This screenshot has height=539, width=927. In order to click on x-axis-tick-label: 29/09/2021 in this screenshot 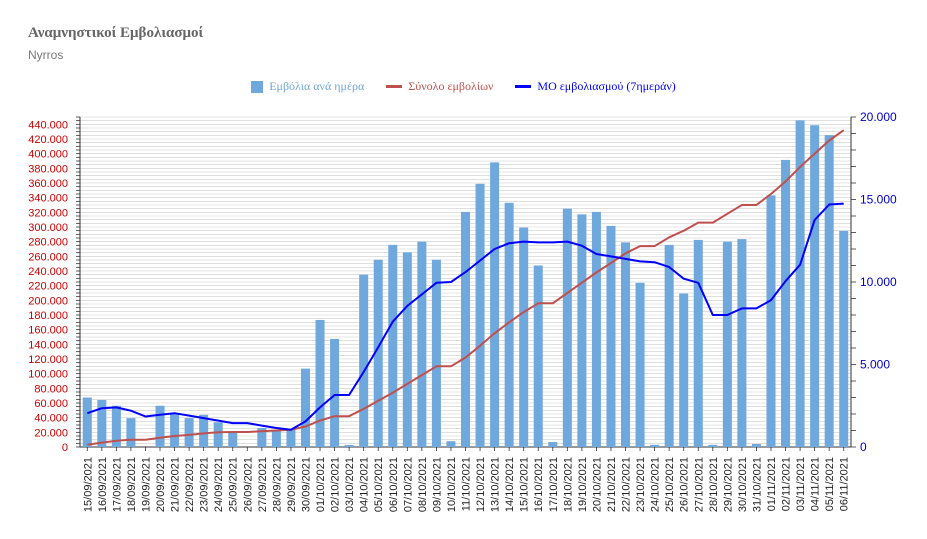, I will do `click(292, 484)`.